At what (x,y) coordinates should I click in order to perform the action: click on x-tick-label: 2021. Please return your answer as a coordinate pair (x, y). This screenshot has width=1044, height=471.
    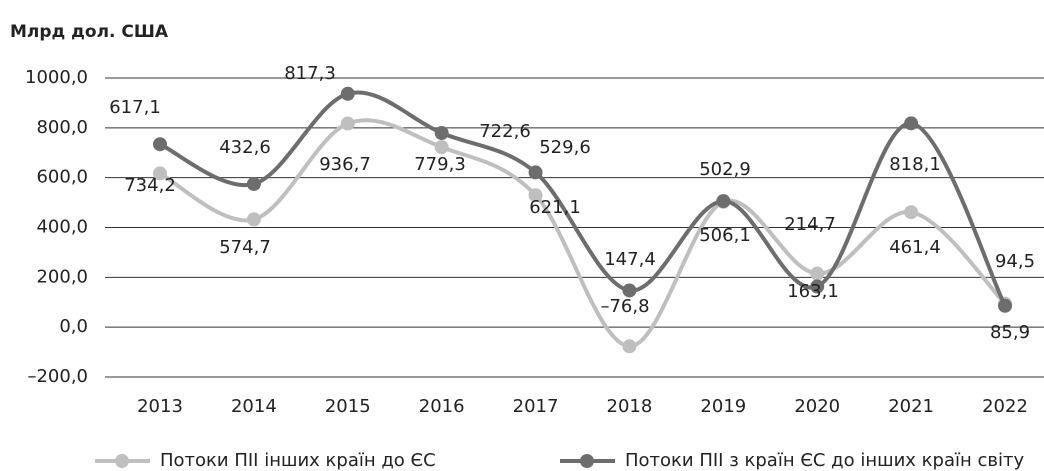
    Looking at the image, I should click on (911, 406).